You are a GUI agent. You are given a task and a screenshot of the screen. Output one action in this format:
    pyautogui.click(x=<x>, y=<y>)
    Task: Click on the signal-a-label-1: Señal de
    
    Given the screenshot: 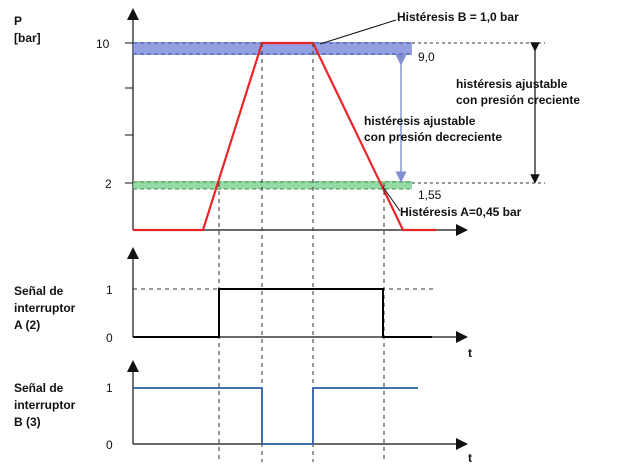 What is the action you would take?
    pyautogui.click(x=39, y=291)
    